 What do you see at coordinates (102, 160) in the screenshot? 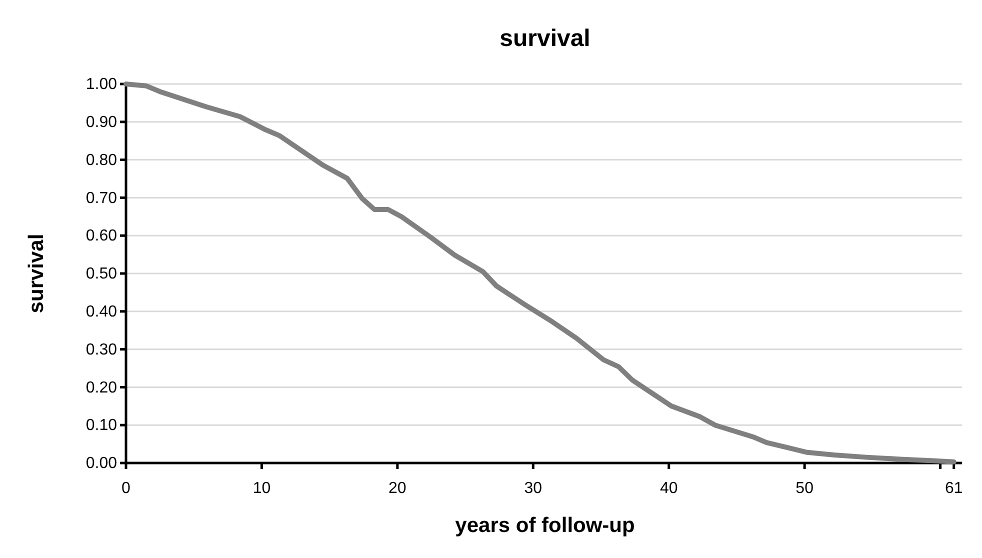
I see `y-tick-label: 0.80` at bounding box center [102, 160].